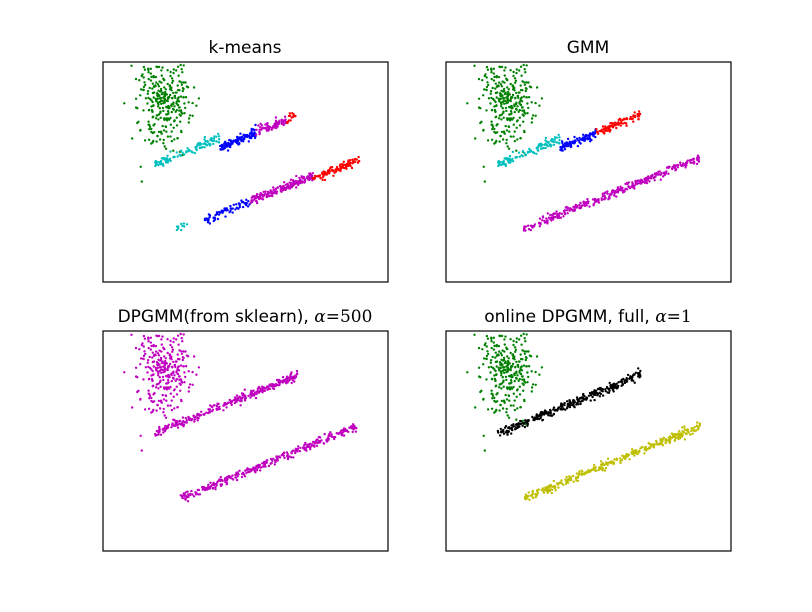  What do you see at coordinates (661, 317) in the screenshot?
I see `alpha-symbol: α` at bounding box center [661, 317].